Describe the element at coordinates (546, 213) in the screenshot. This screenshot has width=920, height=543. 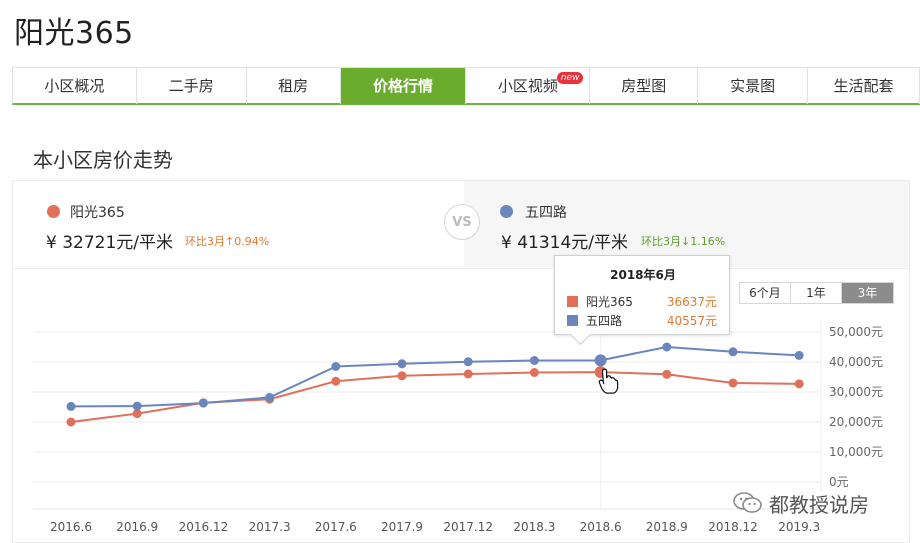
I see `compare-right-name: 五四路` at that location.